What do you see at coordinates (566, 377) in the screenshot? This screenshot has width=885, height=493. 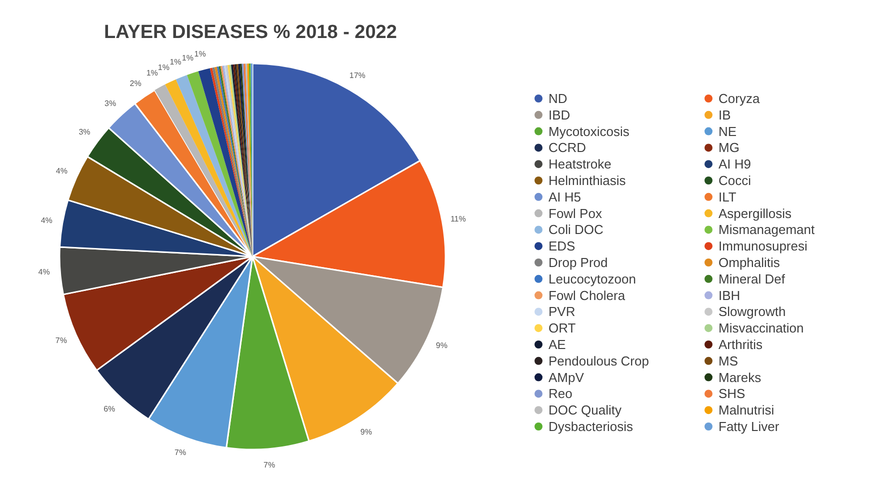 I see `legend-label: AMpV` at bounding box center [566, 377].